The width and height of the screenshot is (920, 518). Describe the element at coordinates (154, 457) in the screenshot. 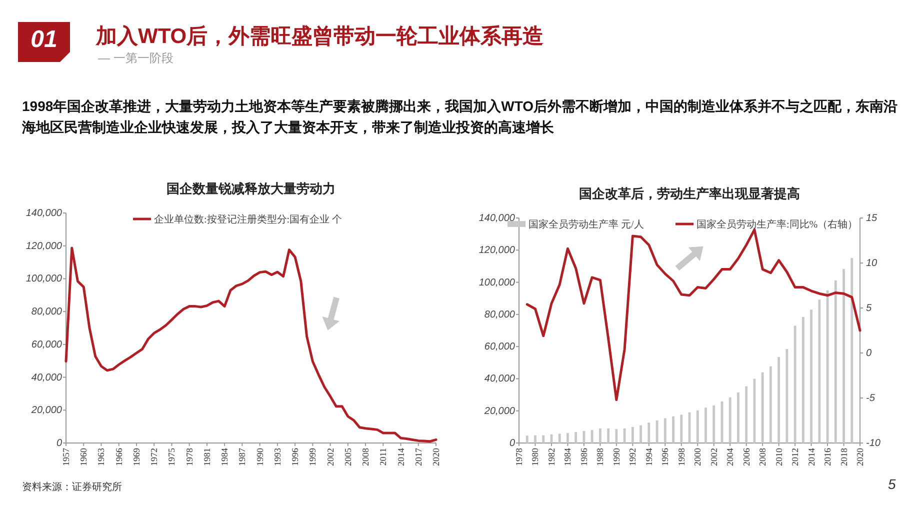

I see `x-tick-label: 1972` at that location.